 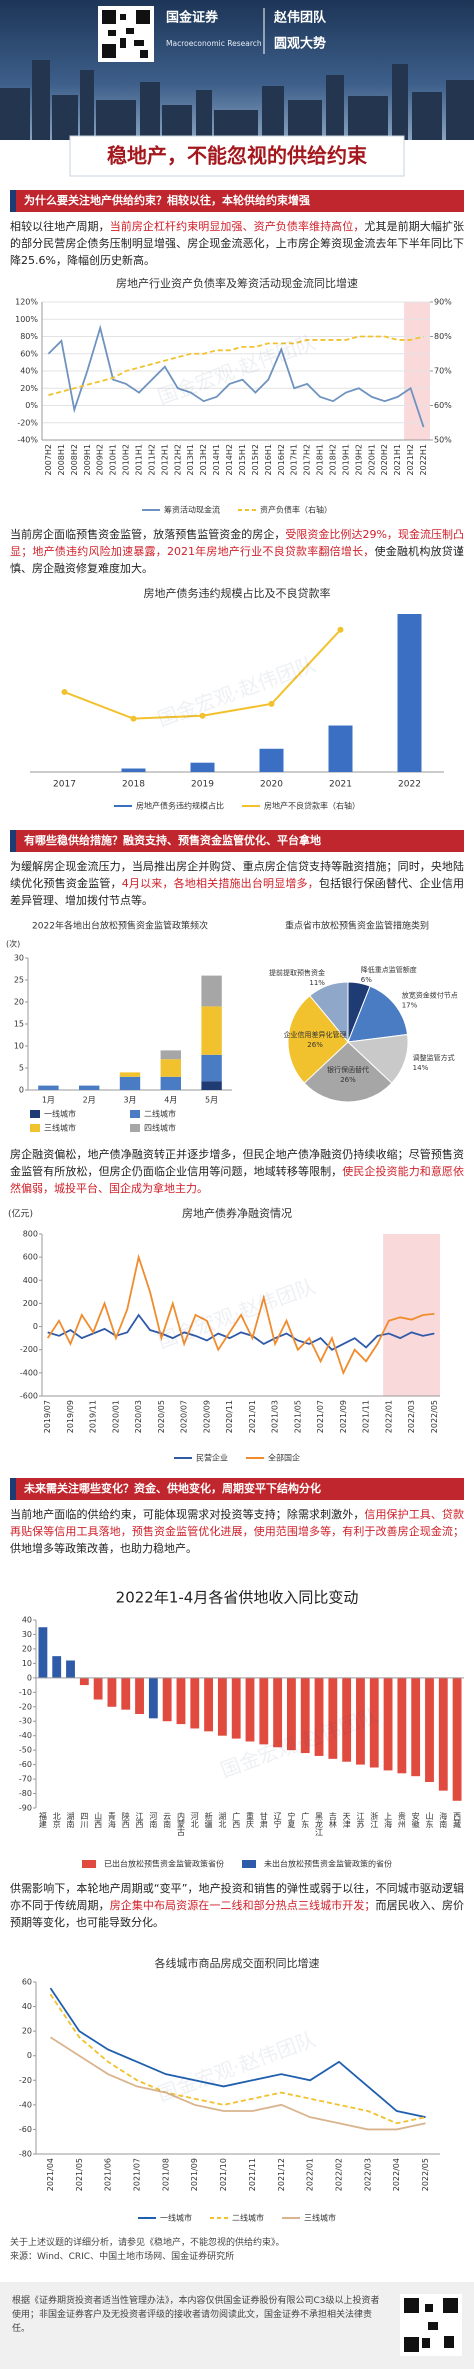 I want to click on slice-value: 11%, so click(x=317, y=983).